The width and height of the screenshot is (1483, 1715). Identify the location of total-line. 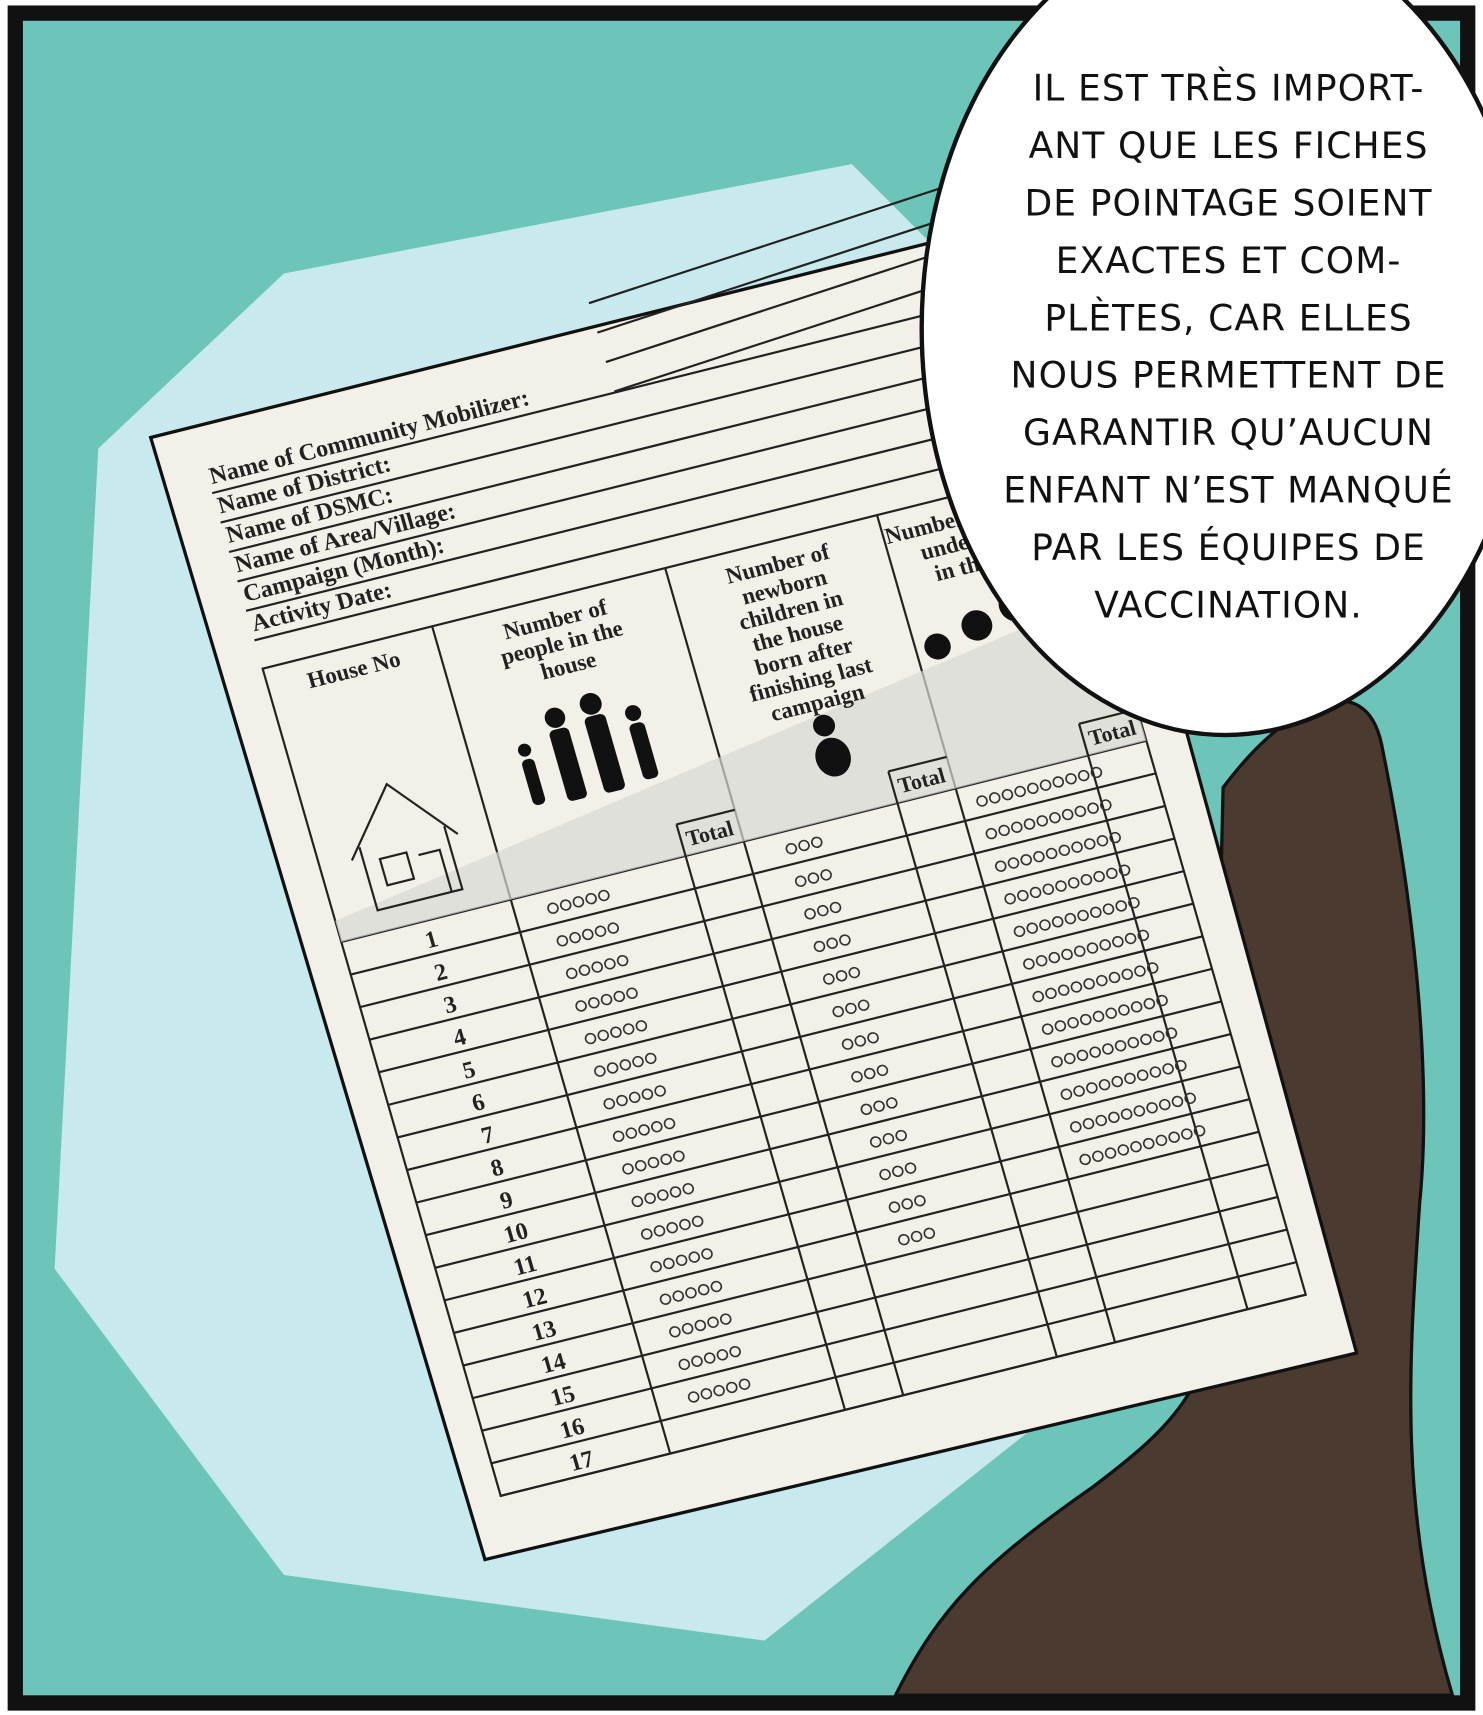
(706, 817).